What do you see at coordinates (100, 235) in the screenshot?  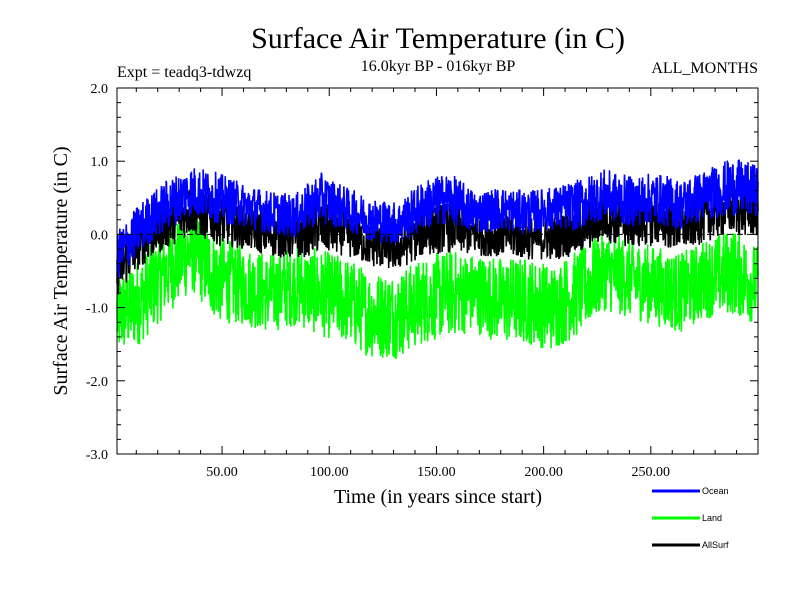 I see `y-tick-label: 0.0` at bounding box center [100, 235].